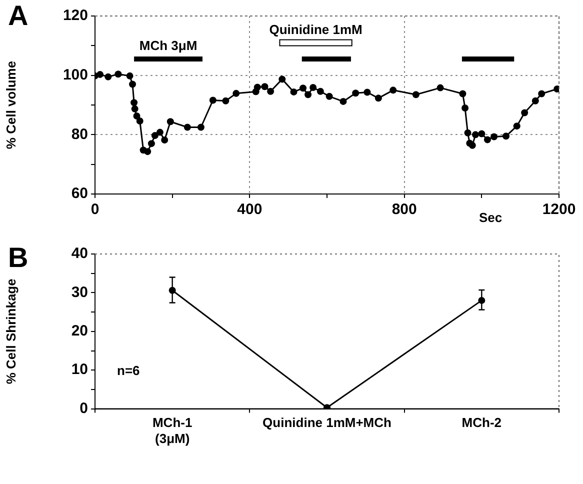 Image resolution: width=583 pixels, height=484 pixels. Describe the element at coordinates (18, 258) in the screenshot. I see `chart-title: B` at that location.